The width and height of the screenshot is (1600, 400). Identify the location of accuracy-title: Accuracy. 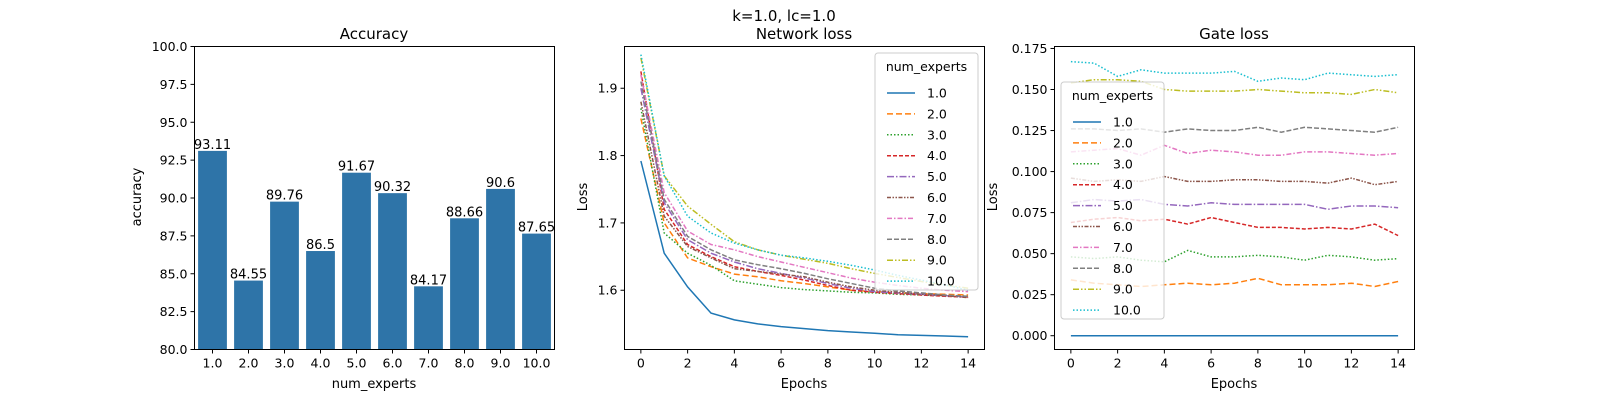
(374, 34).